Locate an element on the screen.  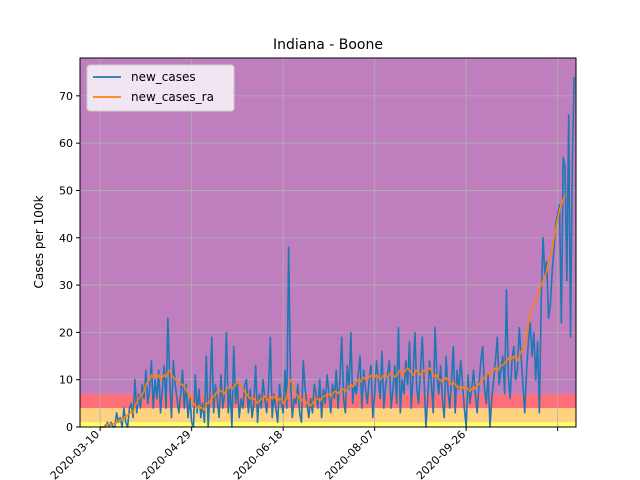
y-tick-label: 20 is located at coordinates (66, 332).